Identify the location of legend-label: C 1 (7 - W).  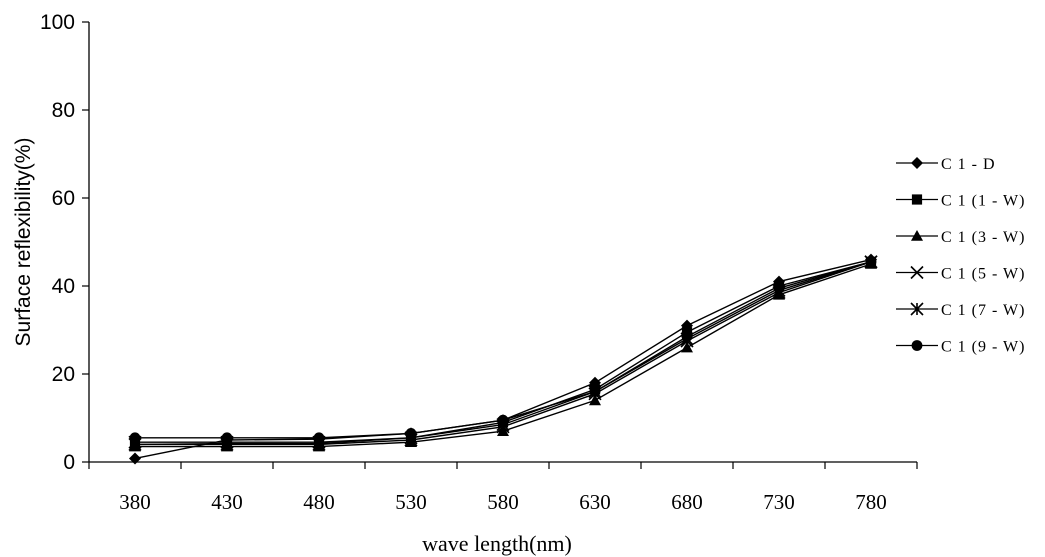
(983, 310).